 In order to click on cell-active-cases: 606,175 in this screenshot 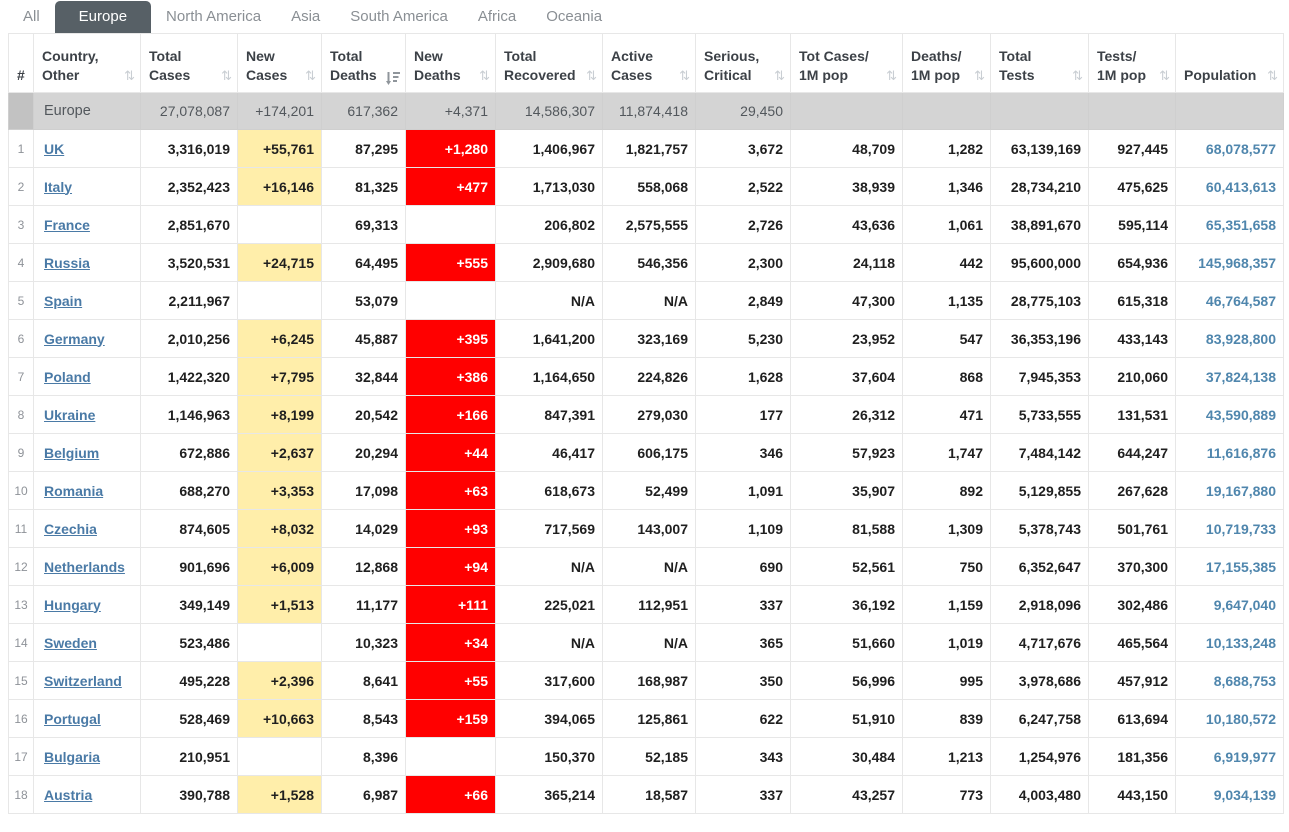, I will do `click(649, 452)`.